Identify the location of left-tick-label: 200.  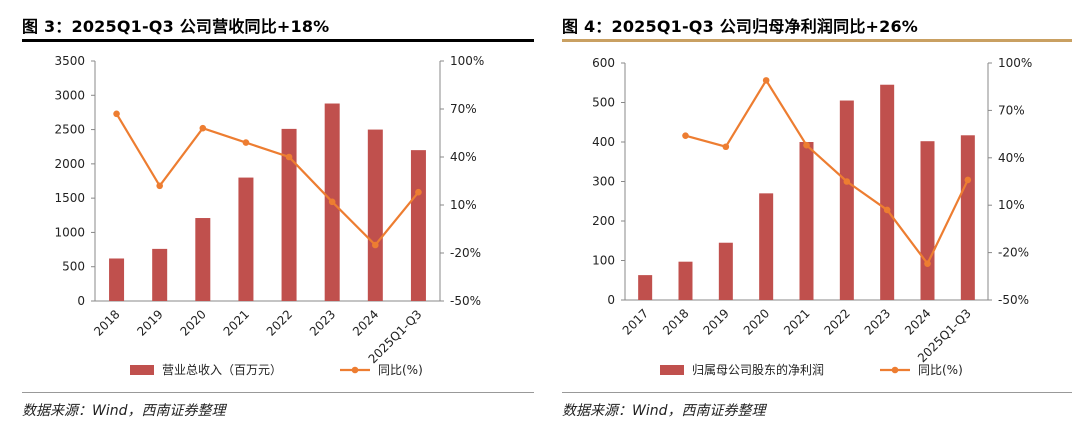
(603, 221).